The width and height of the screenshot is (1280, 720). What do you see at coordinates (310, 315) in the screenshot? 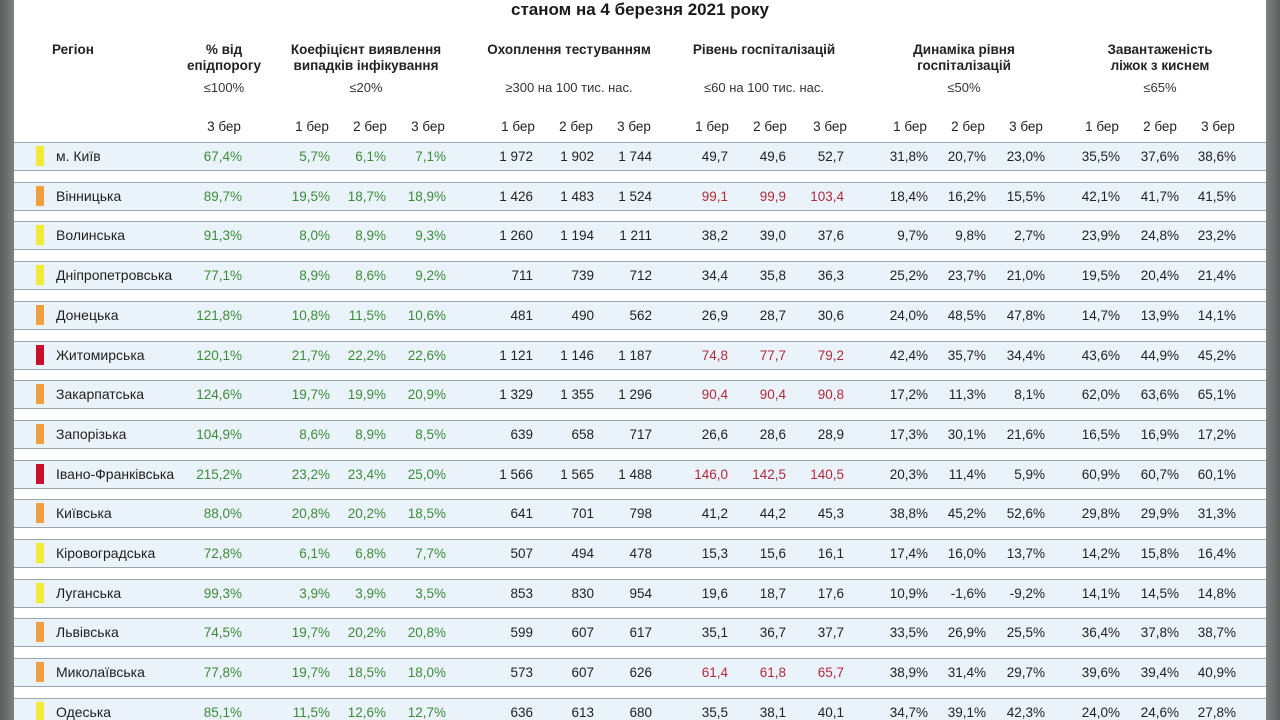
I see `cell-coef-1: 10,8%` at bounding box center [310, 315].